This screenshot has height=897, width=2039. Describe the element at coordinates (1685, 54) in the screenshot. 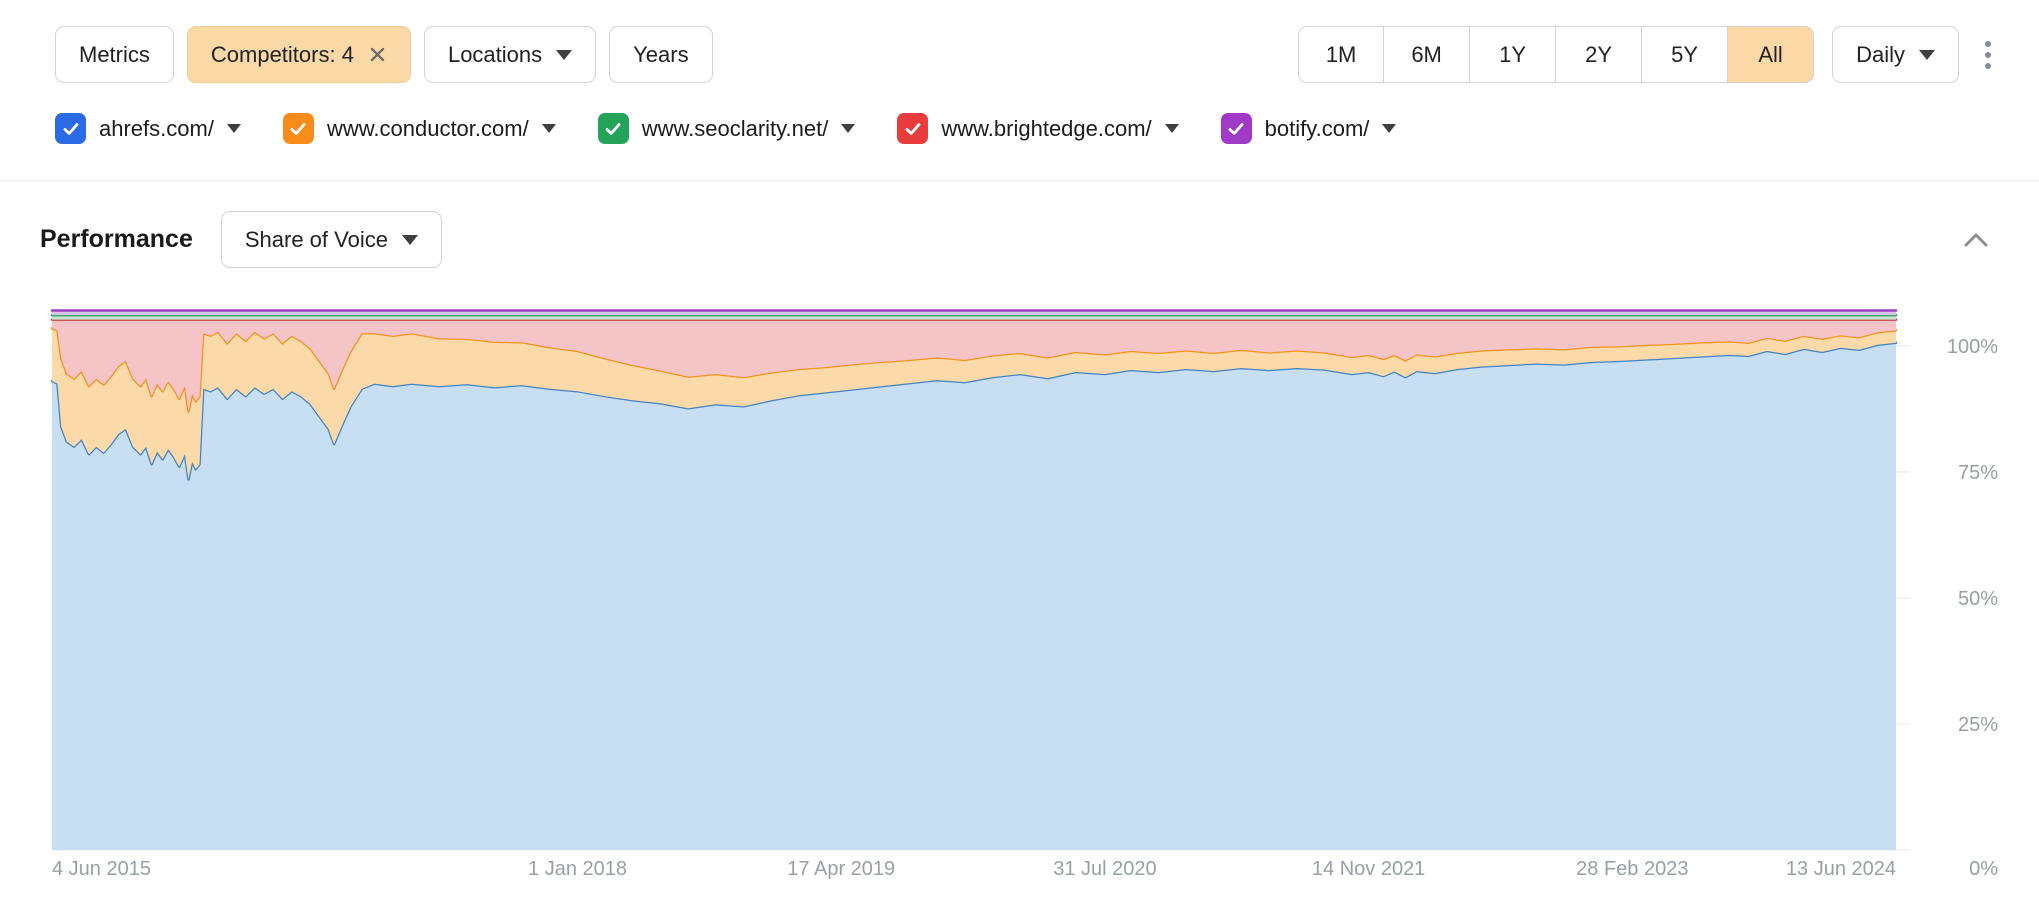

I see `range-5y-button: 5Y` at that location.